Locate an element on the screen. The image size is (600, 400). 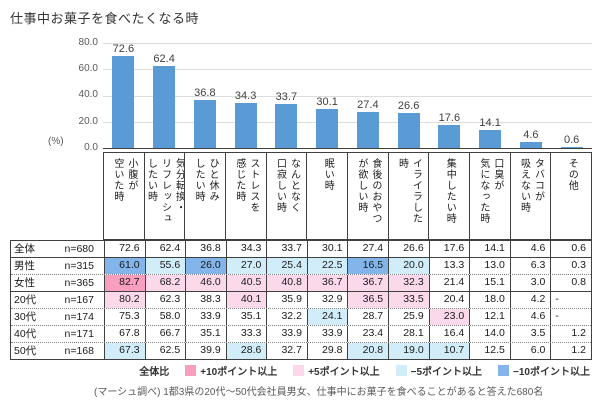
table-cell: 18.0 is located at coordinates (489, 300).